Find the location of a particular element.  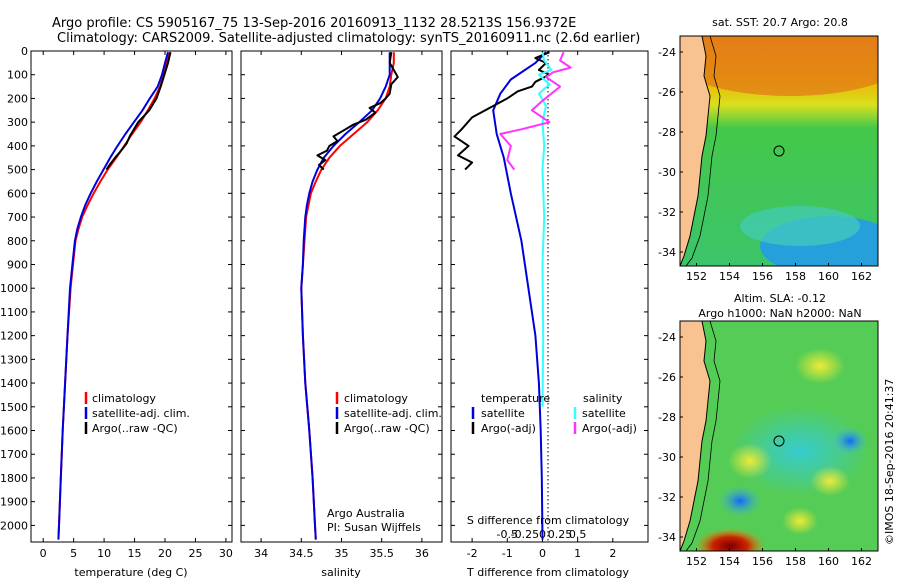

salinity-xlabel: salinity is located at coordinates (341, 572).